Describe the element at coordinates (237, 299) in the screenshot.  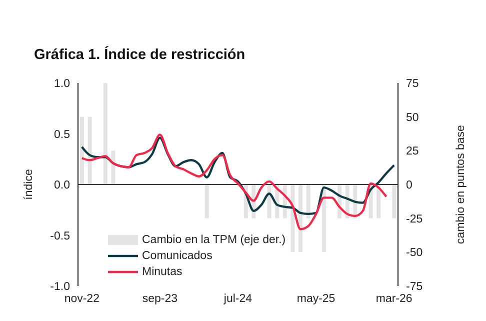
I see `x-tick-label: jul-24` at that location.